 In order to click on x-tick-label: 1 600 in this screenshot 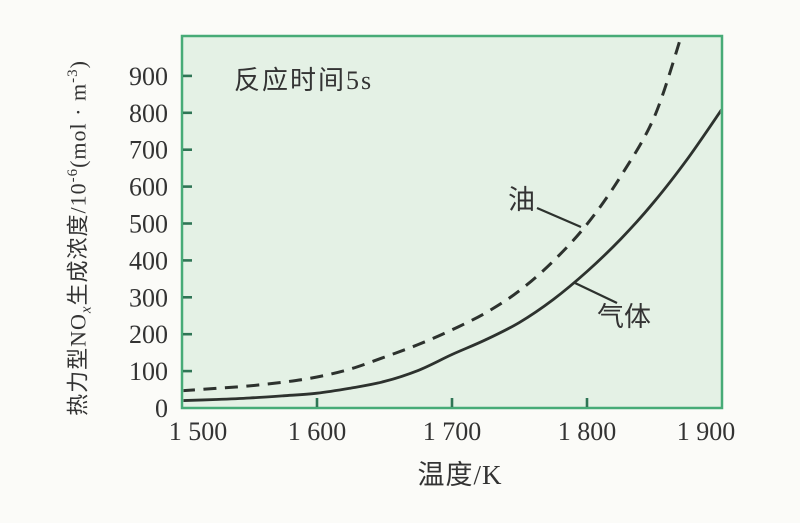, I will do `click(317, 431)`.